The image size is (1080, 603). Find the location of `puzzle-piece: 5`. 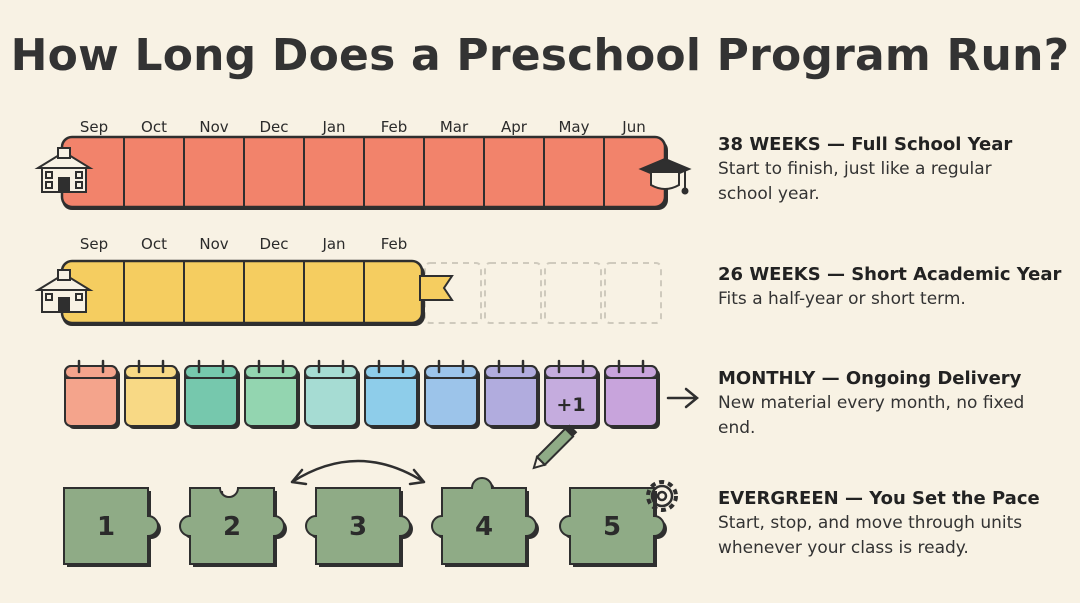

puzzle-piece: 5 is located at coordinates (613, 527).